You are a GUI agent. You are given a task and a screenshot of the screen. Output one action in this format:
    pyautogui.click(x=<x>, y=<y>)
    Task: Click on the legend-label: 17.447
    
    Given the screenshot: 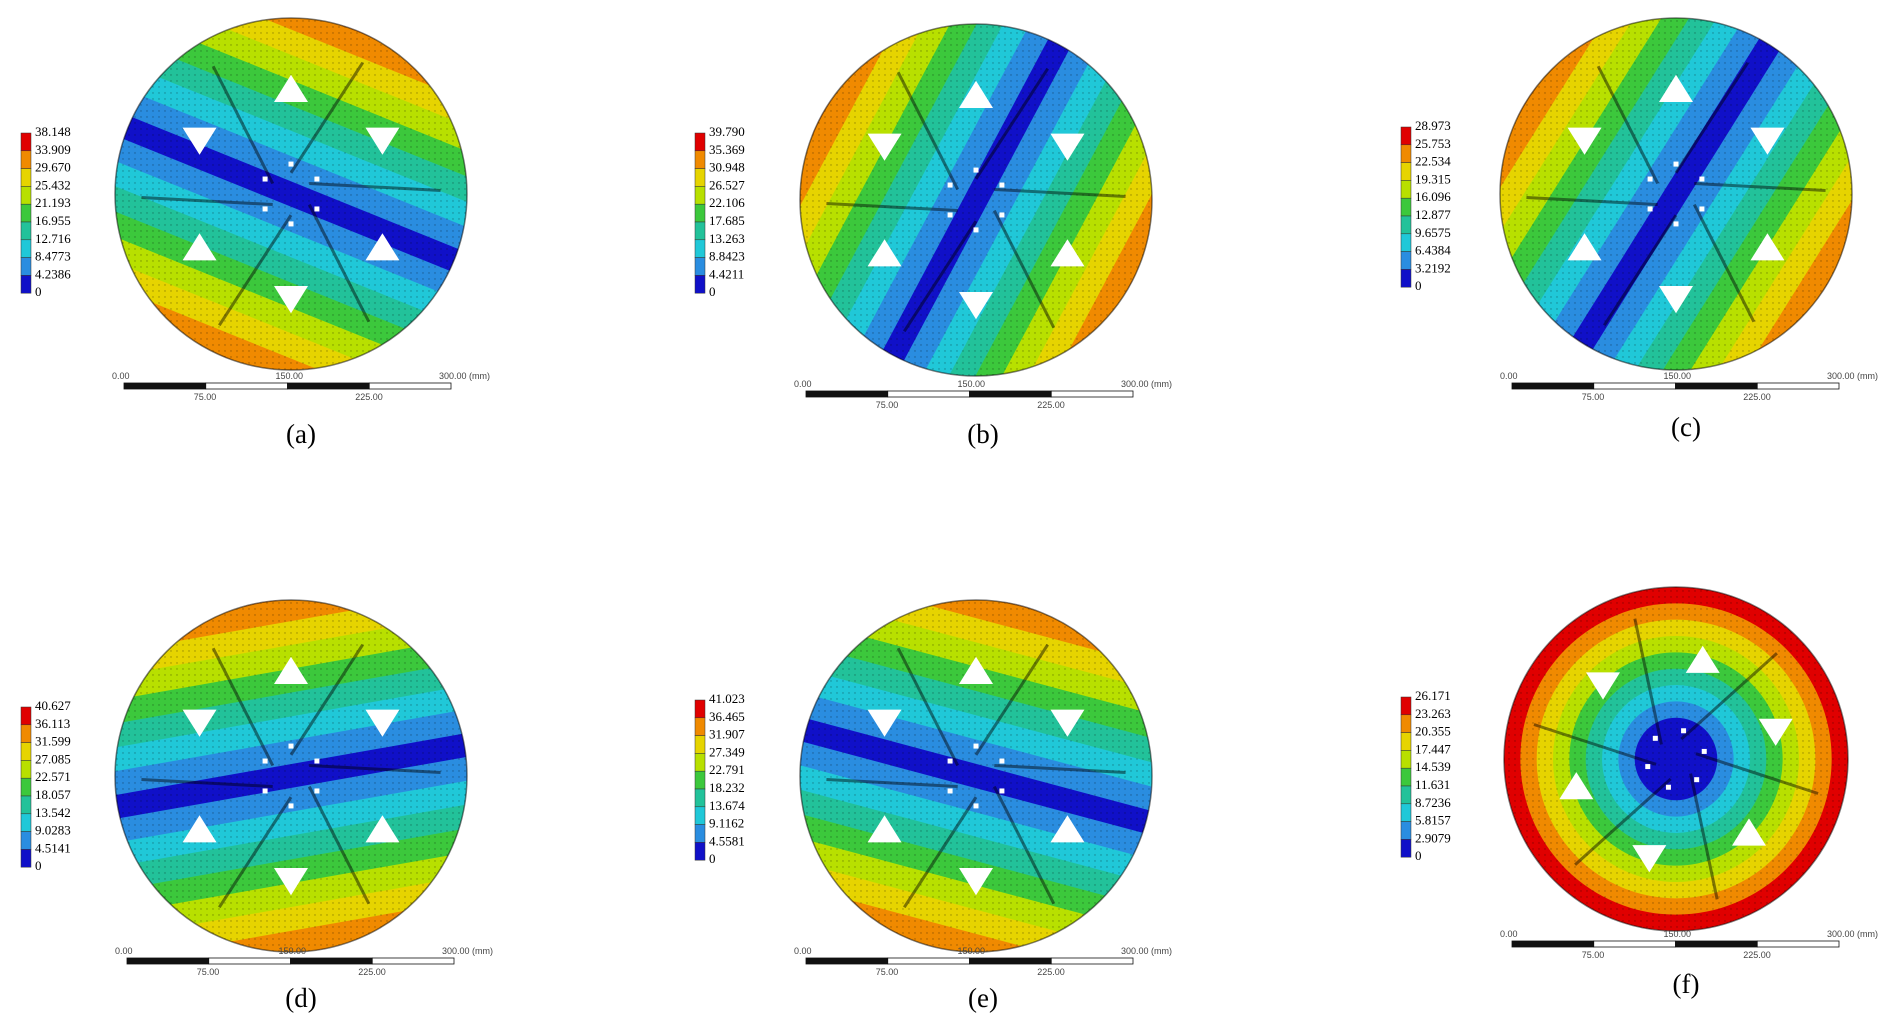 What is the action you would take?
    pyautogui.click(x=1433, y=748)
    